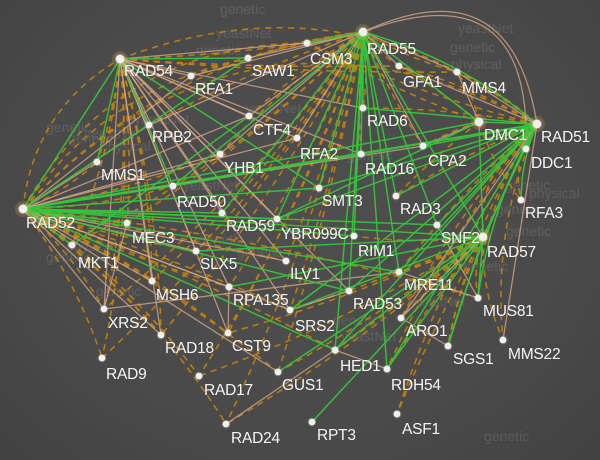 This screenshot has width=600, height=460. I want to click on node-CST9, so click(228, 333).